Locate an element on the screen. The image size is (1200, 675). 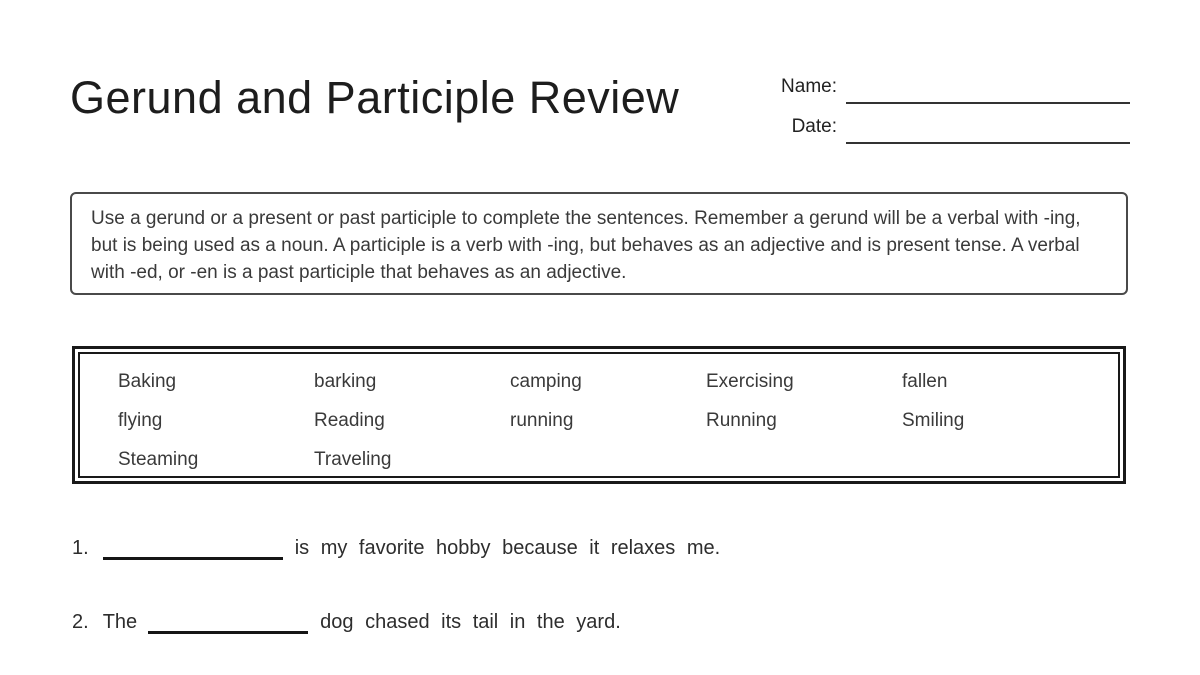
word-bank-item: Reading is located at coordinates (349, 420).